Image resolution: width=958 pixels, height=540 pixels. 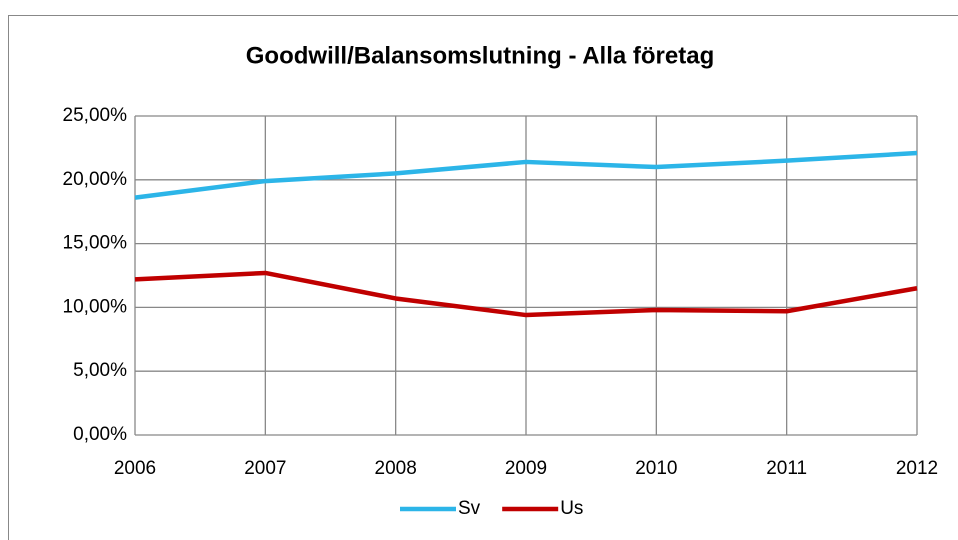 I want to click on x-tick-label: 2007, so click(x=265, y=468).